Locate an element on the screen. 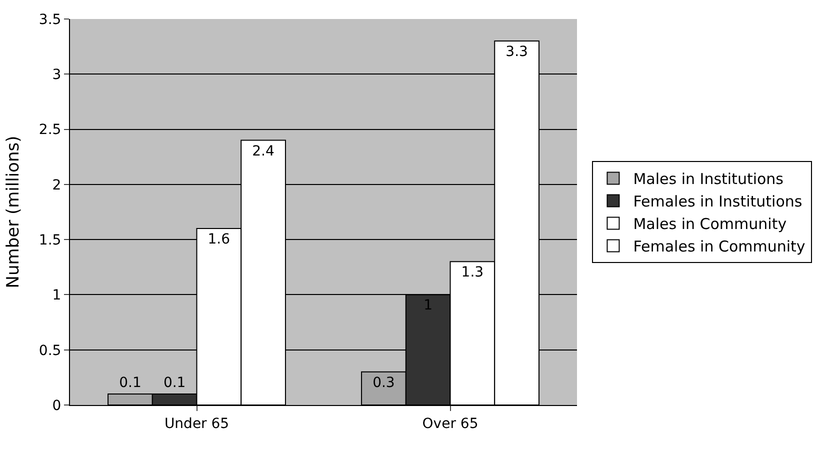 This screenshot has width=827, height=450. y-axis-title: Number (millions) is located at coordinates (13, 212).